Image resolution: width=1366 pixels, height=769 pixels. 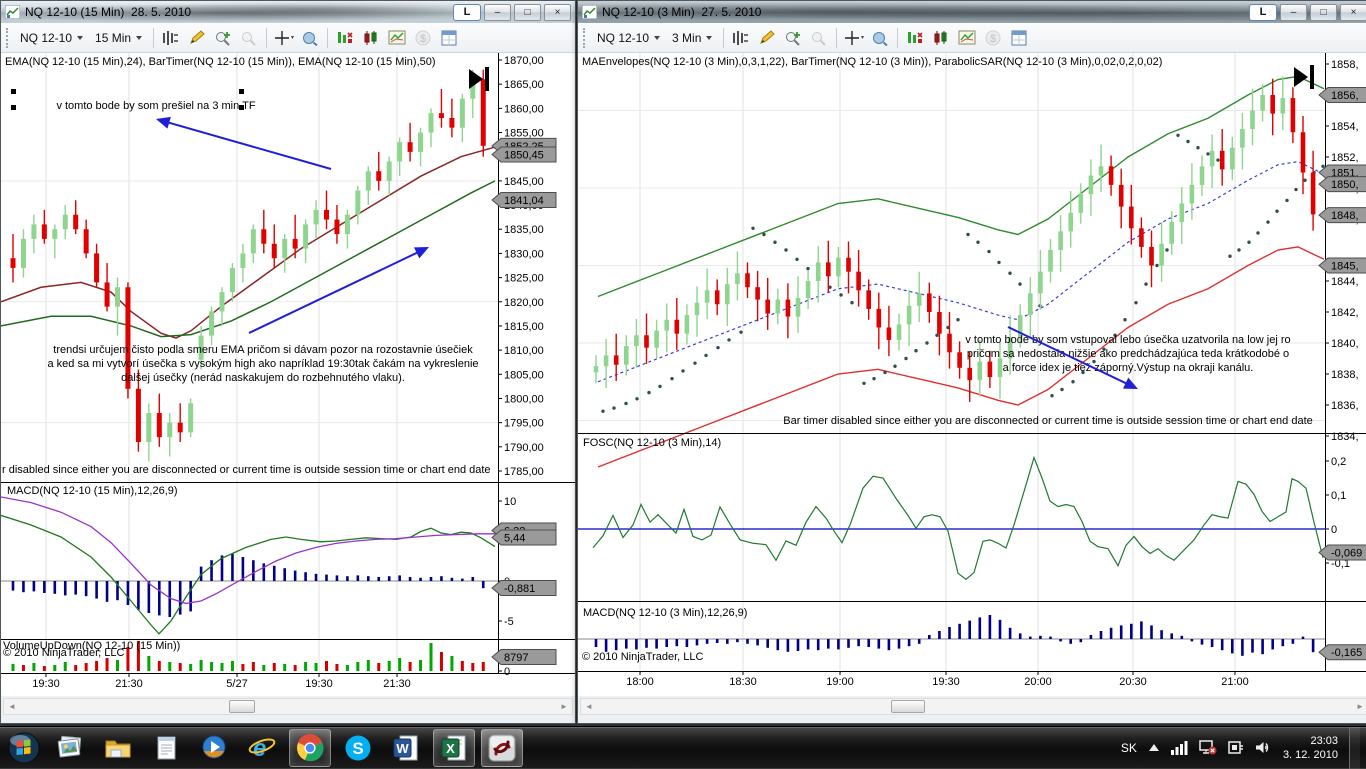 I want to click on show-desktop-button, so click(x=1354, y=747).